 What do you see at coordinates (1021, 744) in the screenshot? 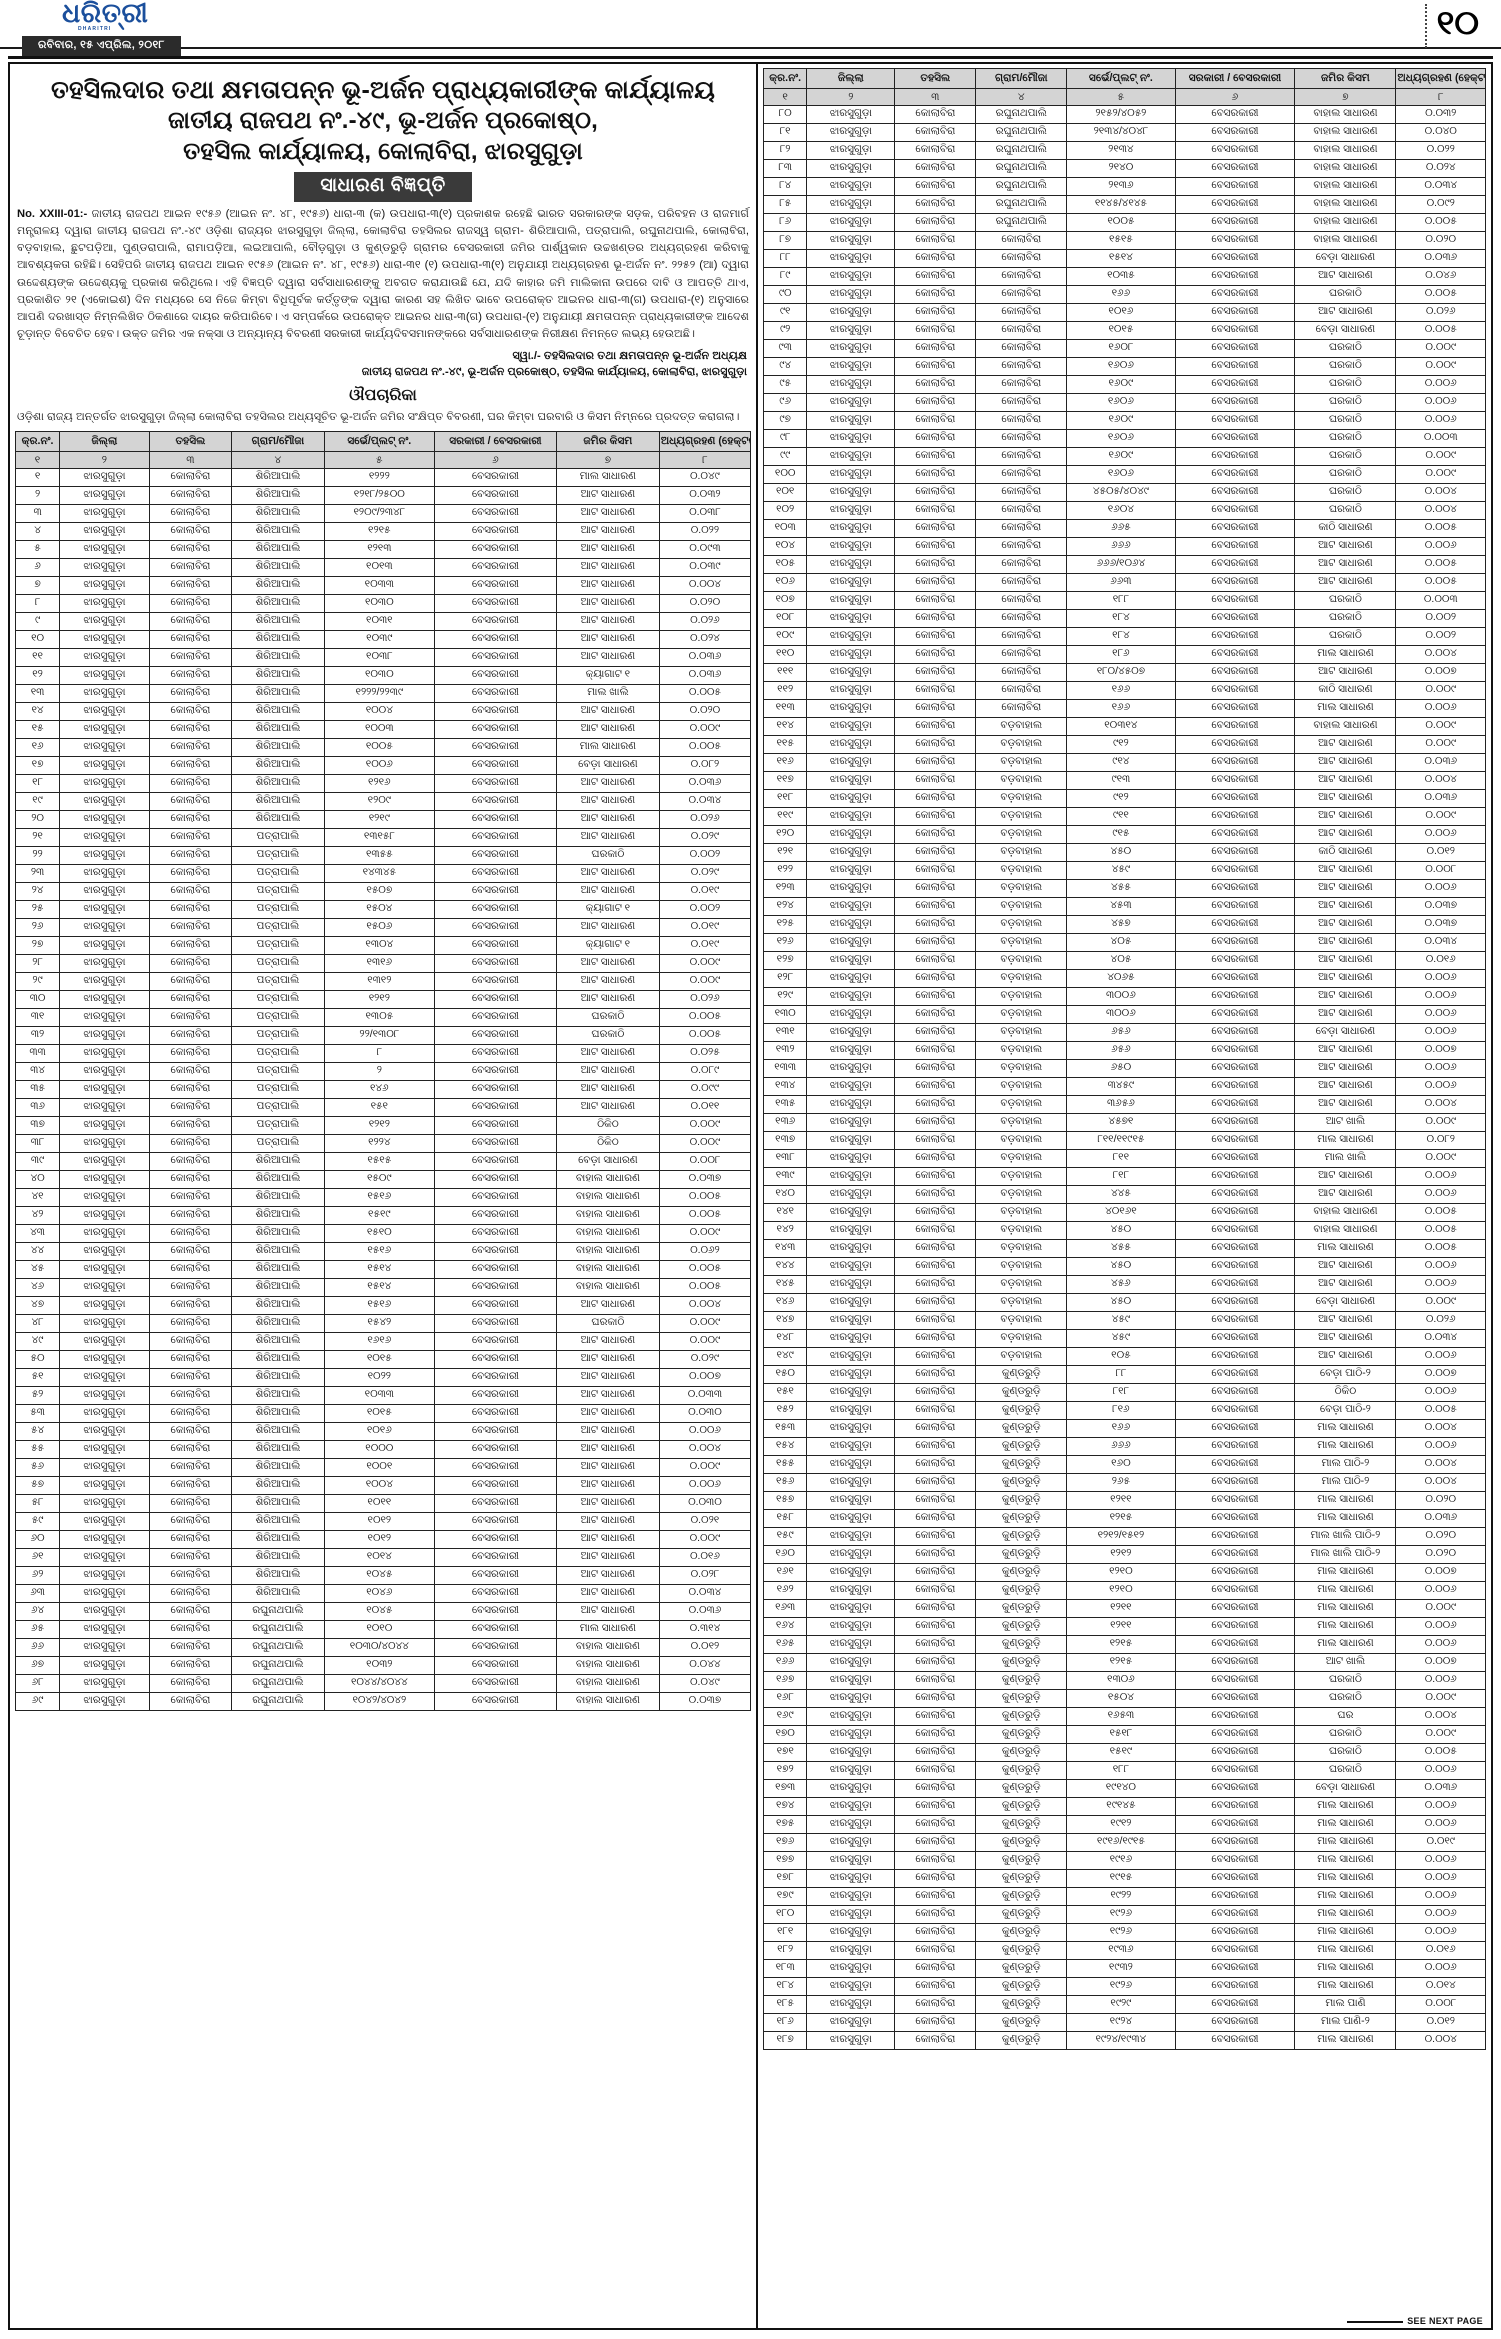
I see `cell-village: ବଡ଼ବାହାଲ` at bounding box center [1021, 744].